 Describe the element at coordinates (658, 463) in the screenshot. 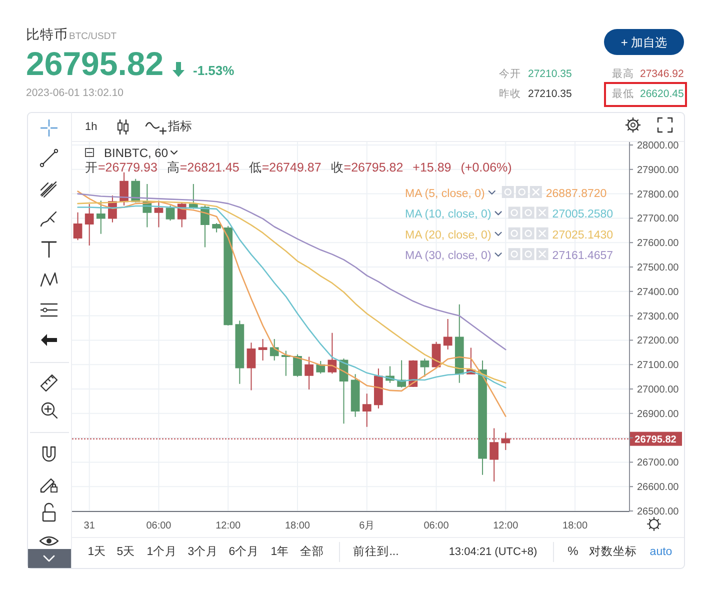

I see `y-tick-label: 26700.00` at that location.